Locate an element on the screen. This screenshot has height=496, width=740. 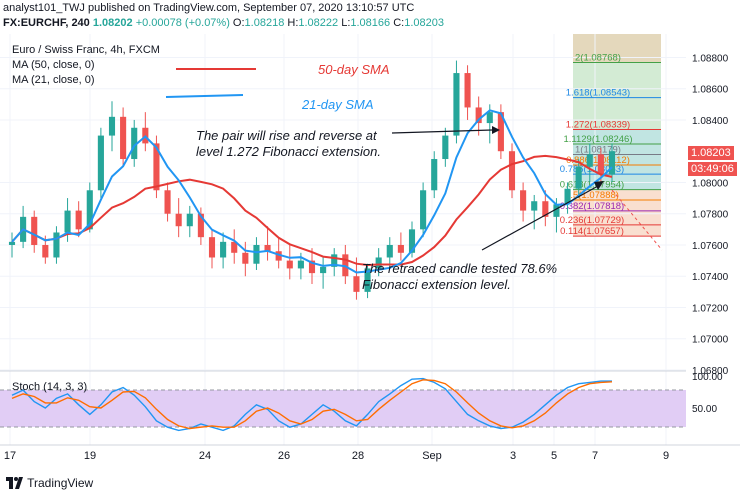
brand-name: TradingView is located at coordinates (60, 483).